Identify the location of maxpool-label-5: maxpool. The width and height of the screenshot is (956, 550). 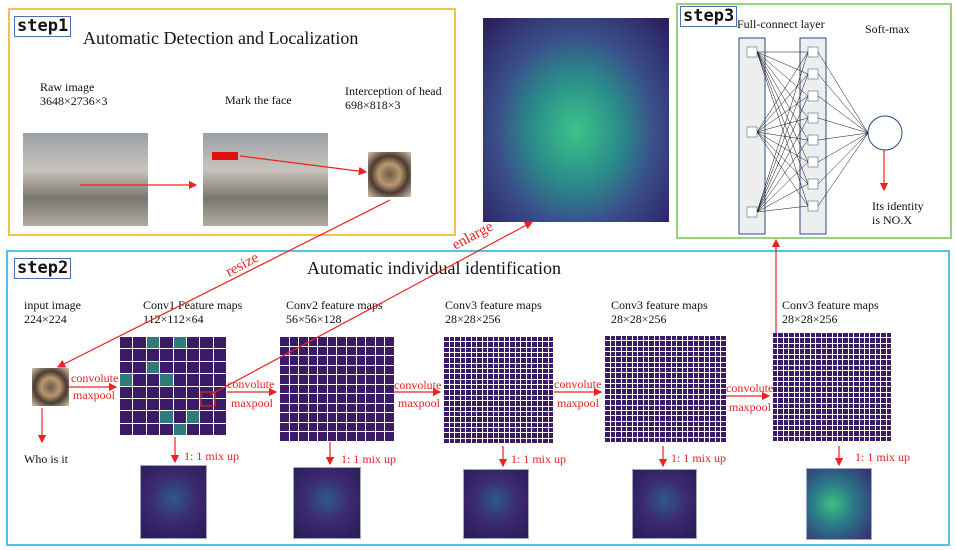
(750, 407).